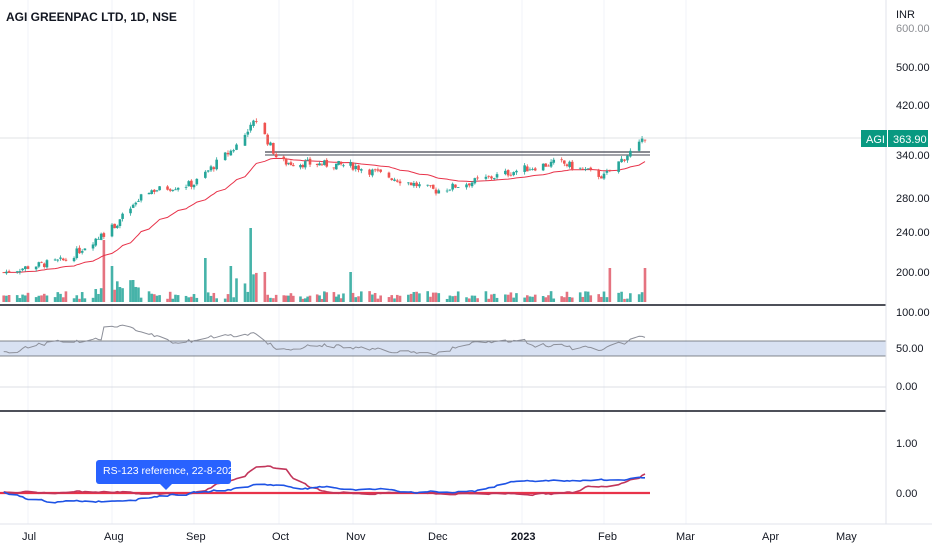 The image size is (932, 550). What do you see at coordinates (913, 273) in the screenshot?
I see `price-tick: 200.00` at bounding box center [913, 273].